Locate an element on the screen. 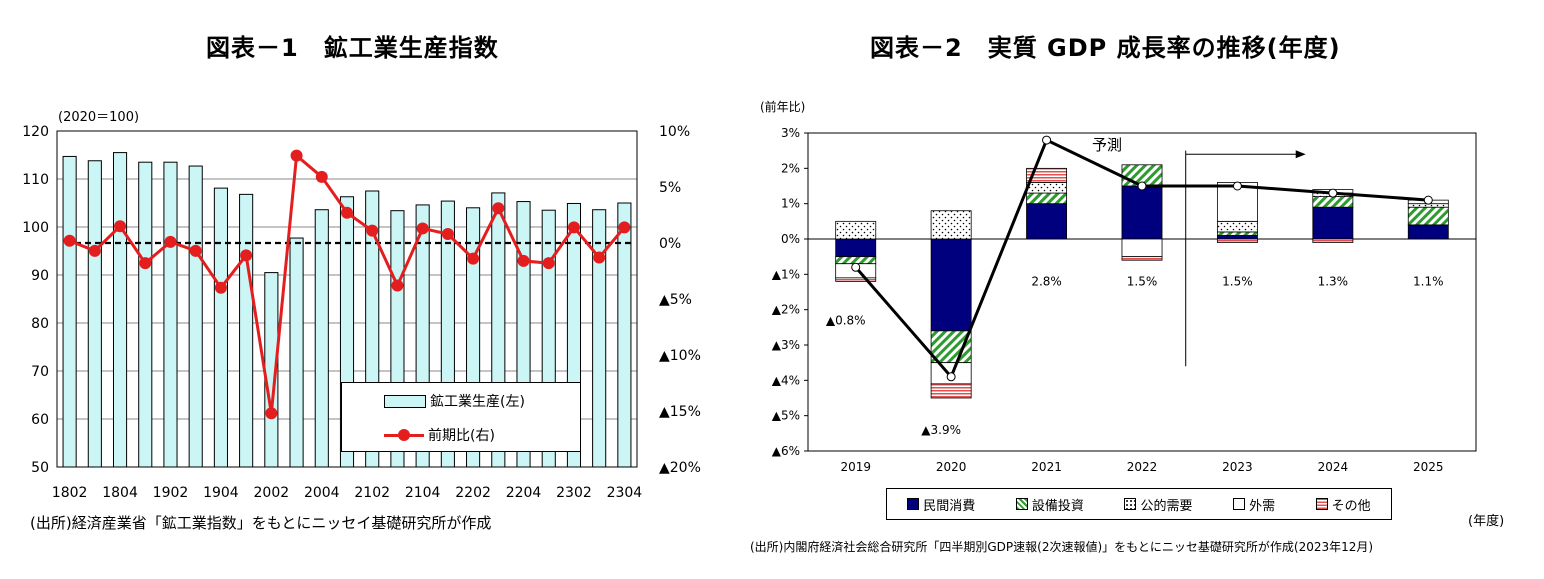 Image resolution: width=1544 pixels, height=579 pixels. legend-item-other: その他 is located at coordinates (1343, 504).